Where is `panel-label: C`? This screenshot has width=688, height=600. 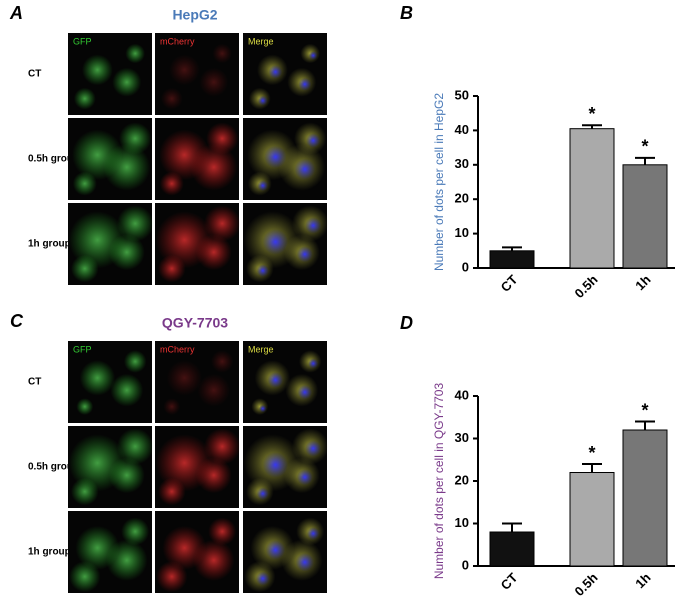
panel-label: C is located at coordinates (17, 321).